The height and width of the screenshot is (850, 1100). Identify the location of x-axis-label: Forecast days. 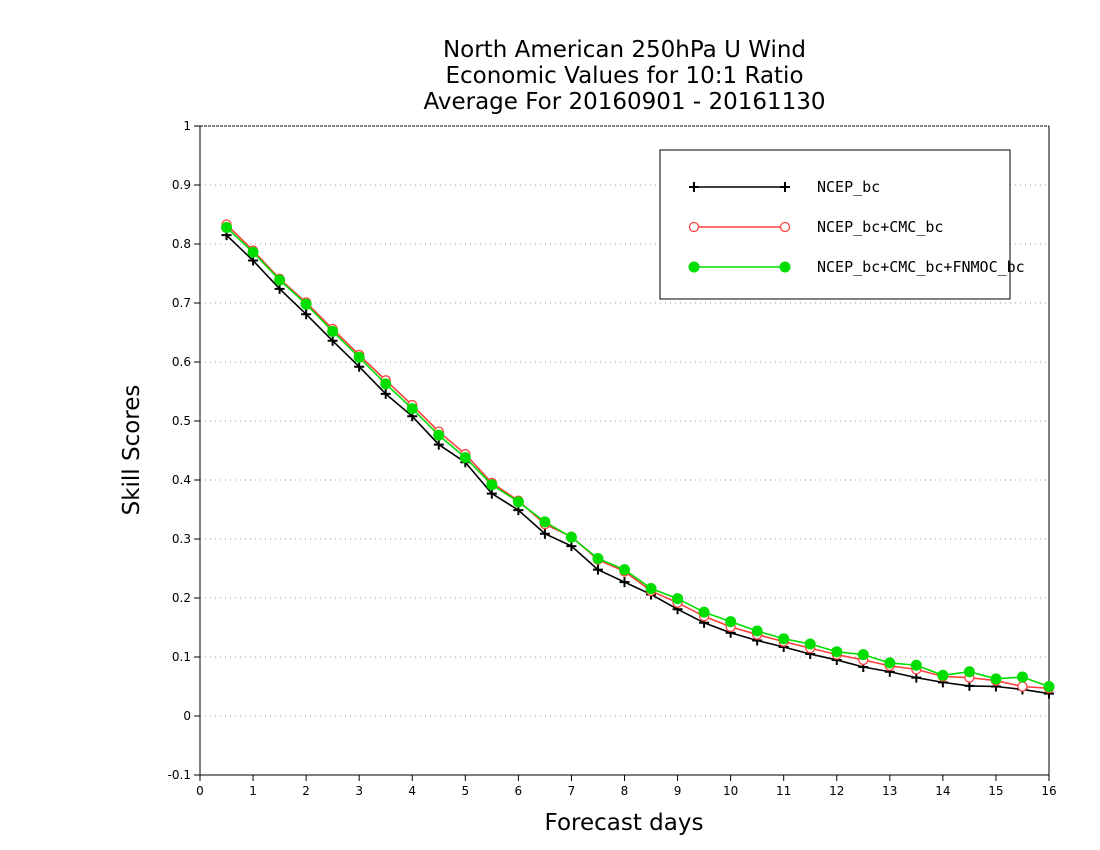
(624, 823).